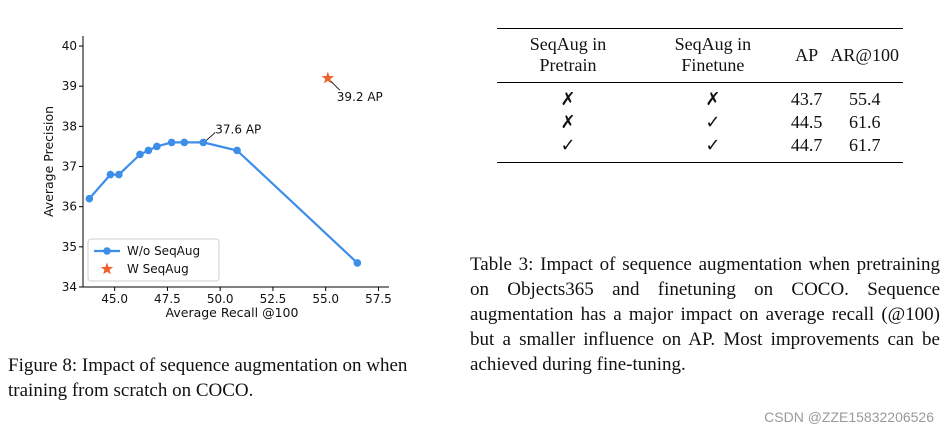 Image resolution: width=948 pixels, height=433 pixels. Describe the element at coordinates (69, 287) in the screenshot. I see `y-tick-label: 34` at that location.